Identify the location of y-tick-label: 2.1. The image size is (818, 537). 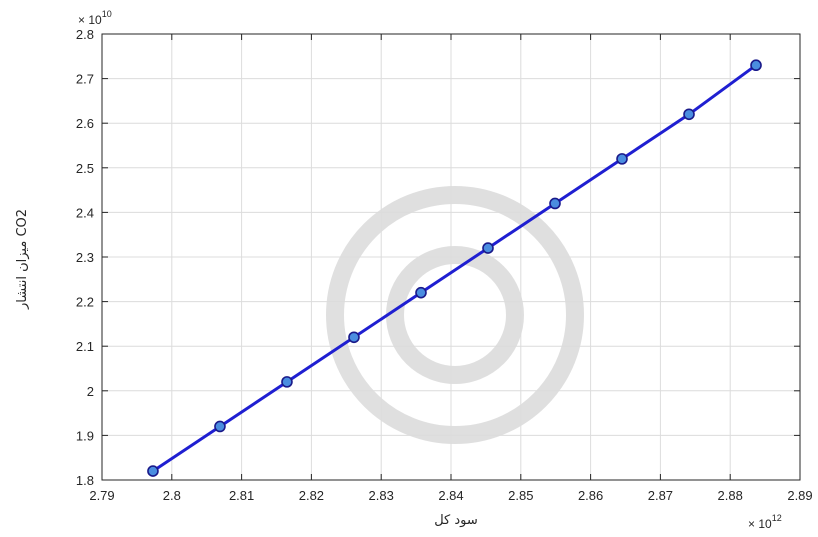
(85, 346).